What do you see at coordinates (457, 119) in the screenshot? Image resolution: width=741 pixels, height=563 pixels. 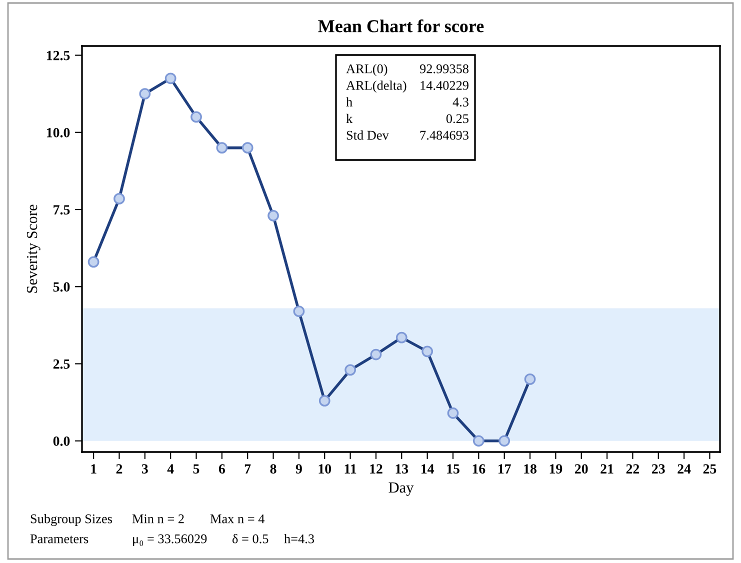 I see `annotation: 0.25` at bounding box center [457, 119].